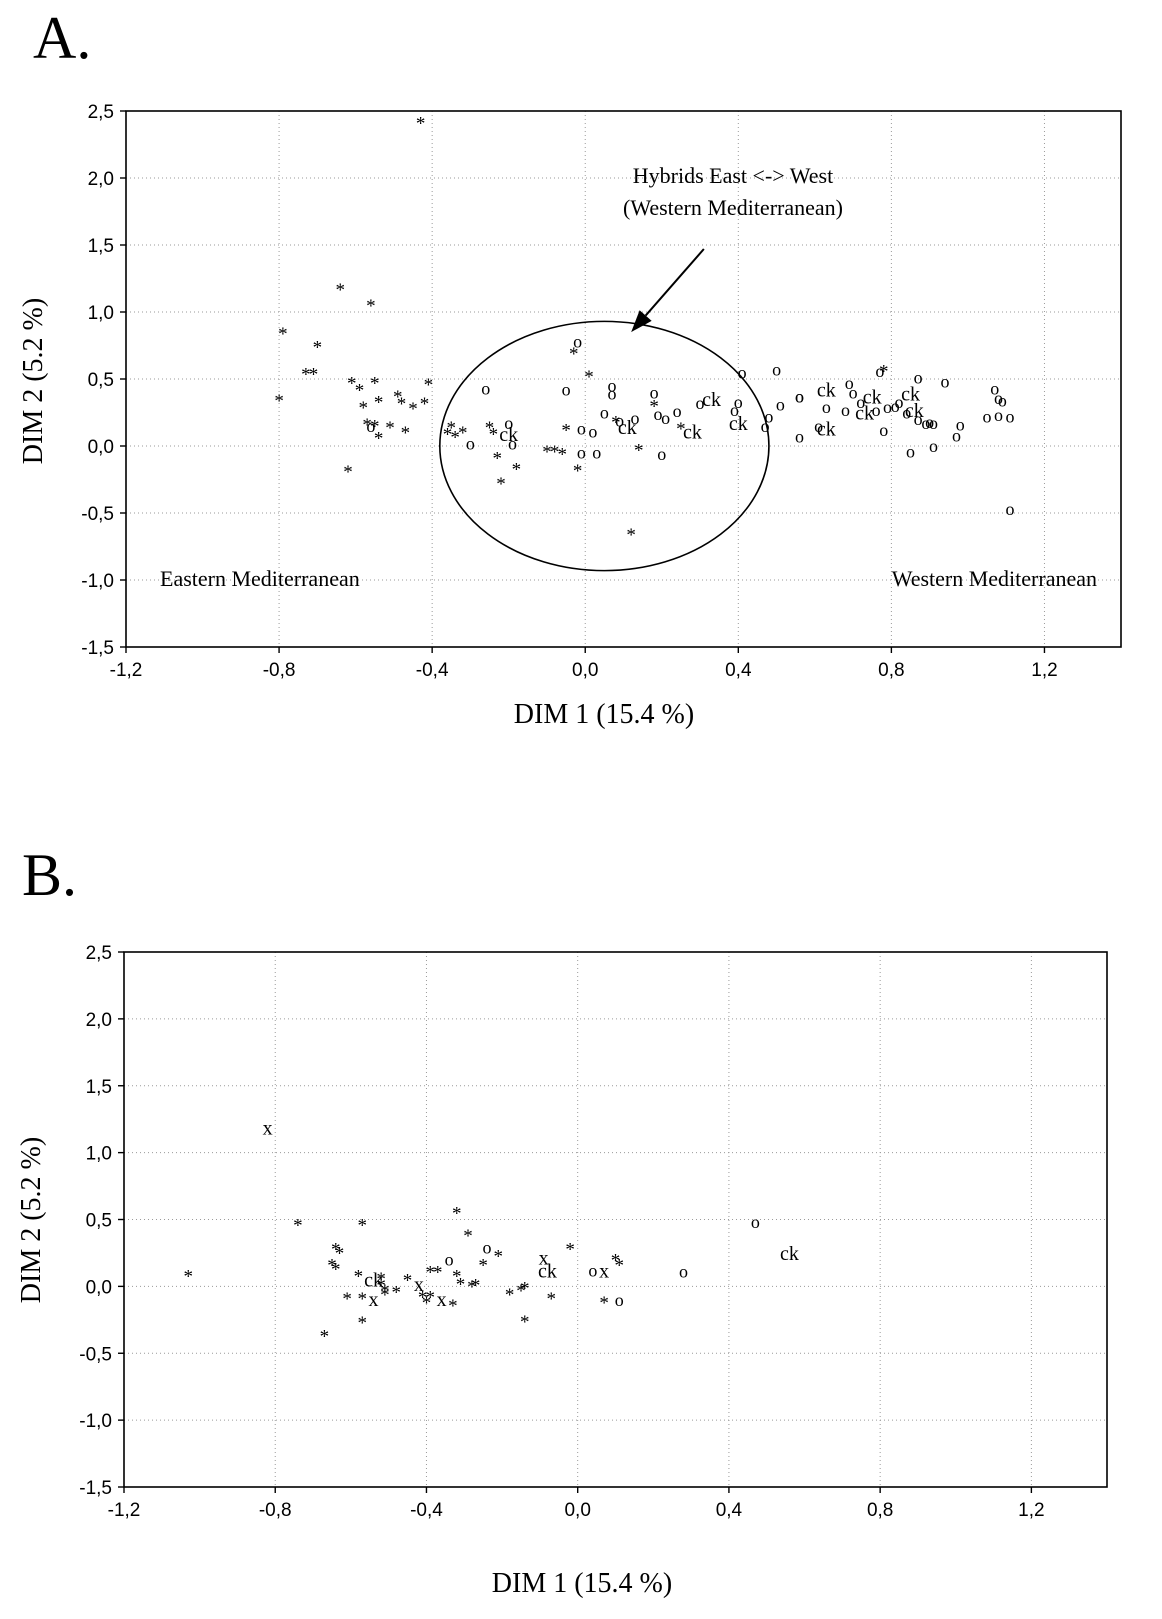 The width and height of the screenshot is (1162, 1619). Describe the element at coordinates (582, 1583) in the screenshot. I see `panel-b-x-axis-title: DIM 1 (15.4 %)` at that location.